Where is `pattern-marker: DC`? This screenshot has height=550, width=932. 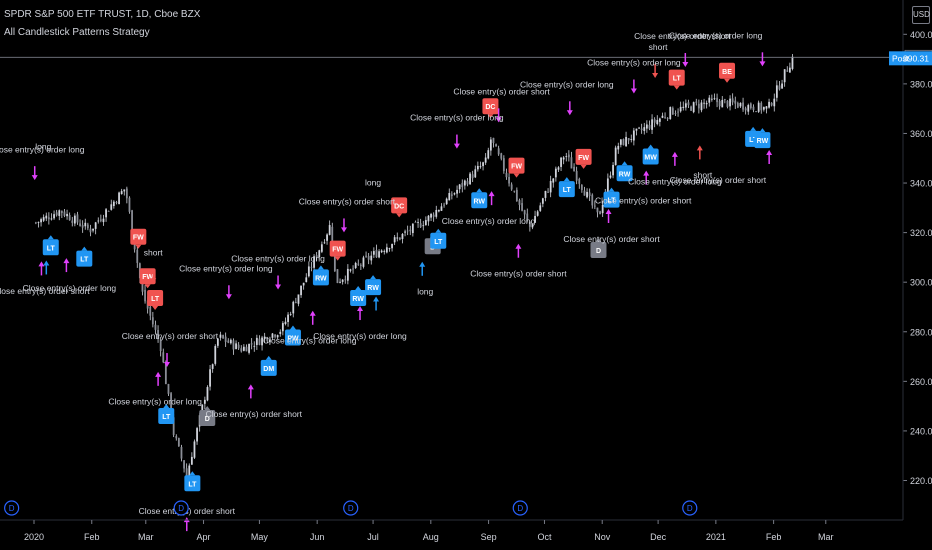 pattern-marker: DC is located at coordinates (490, 108).